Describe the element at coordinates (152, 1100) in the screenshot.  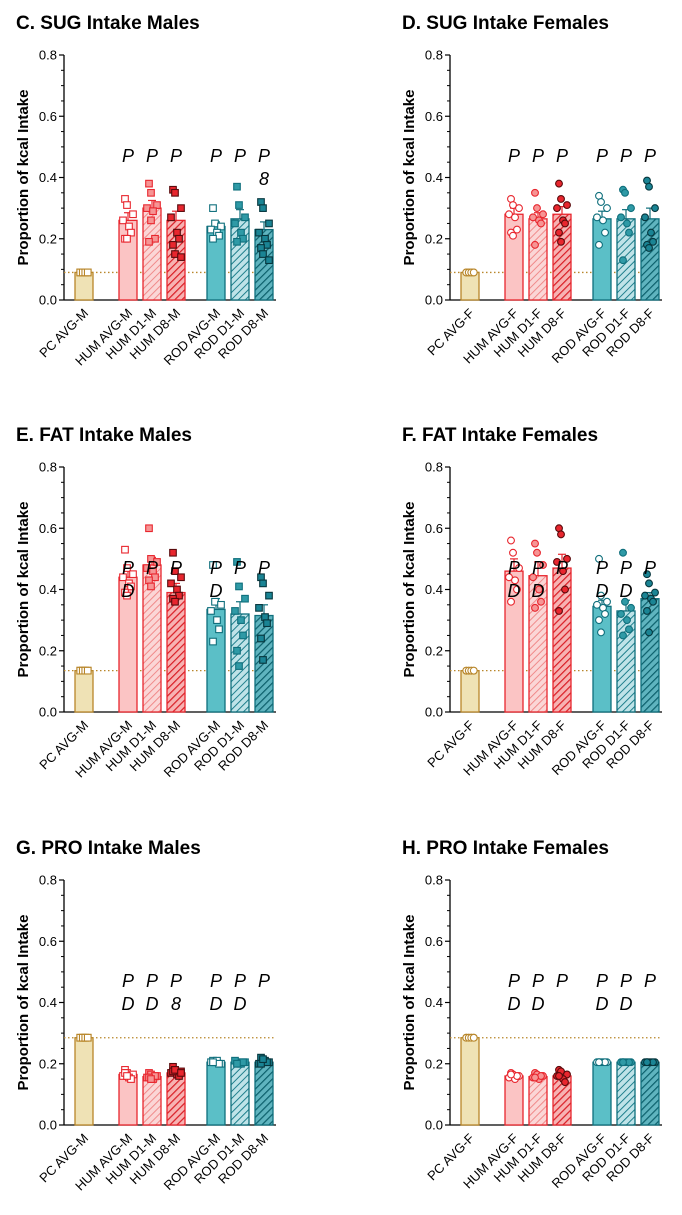
I see `bar-hum-d1-m` at that location.